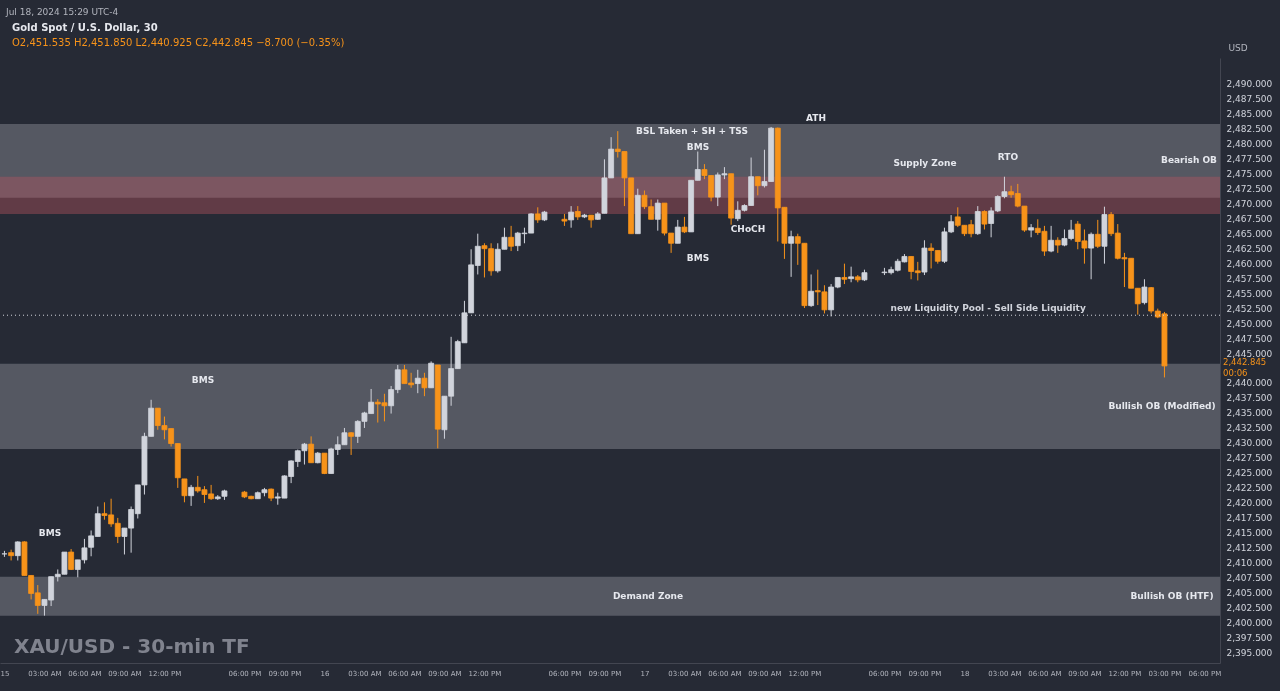 This screenshot has height=691, width=1280. Describe the element at coordinates (648, 596) in the screenshot. I see `annotation: Demand Zone` at that location.